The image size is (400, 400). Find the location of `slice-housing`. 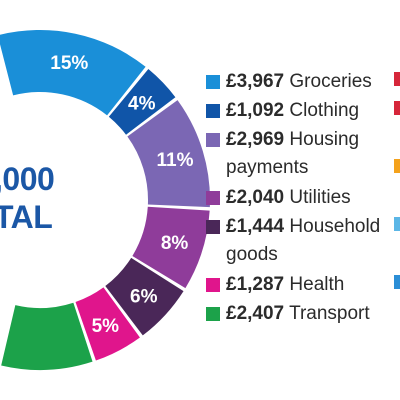

slice-housing is located at coordinates (168, 154).